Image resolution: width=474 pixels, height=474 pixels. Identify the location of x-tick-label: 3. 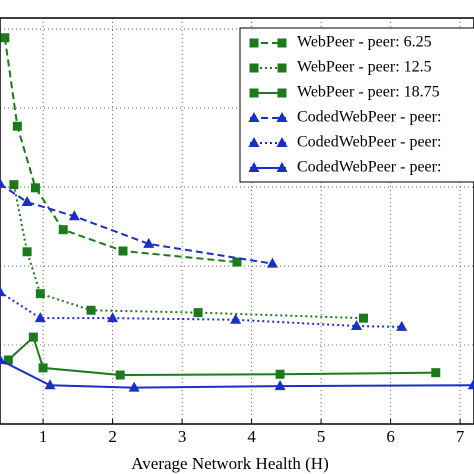
(182, 436).